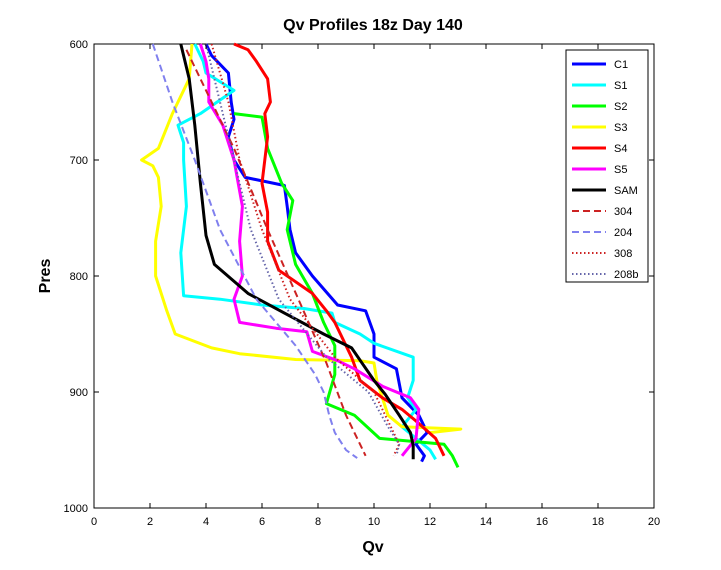  Describe the element at coordinates (79, 45) in the screenshot. I see `y-tick-label: 600` at that location.